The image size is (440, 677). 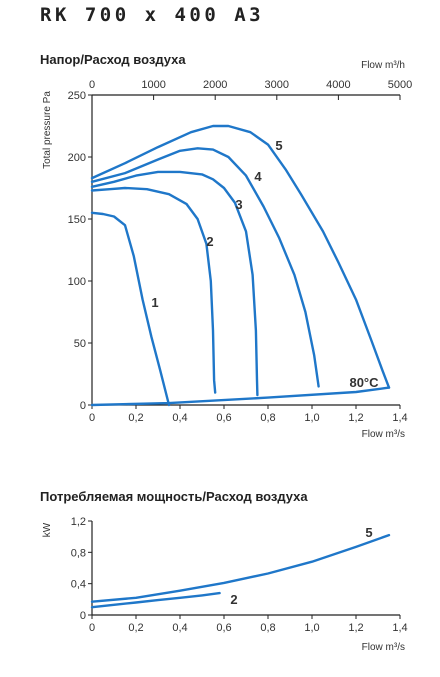 I want to click on pressure-x-tick-label: 0,4, so click(x=179, y=418).